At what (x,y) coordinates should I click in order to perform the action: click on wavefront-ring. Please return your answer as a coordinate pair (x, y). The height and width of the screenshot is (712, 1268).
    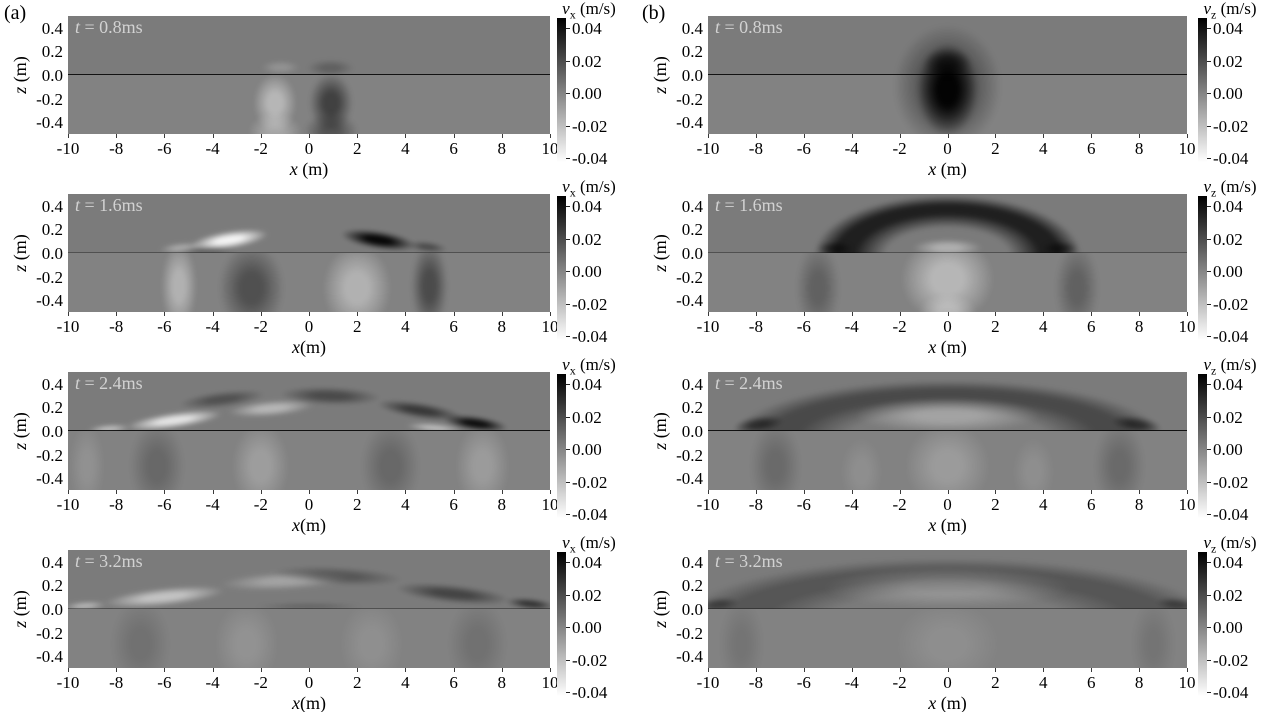
    Looking at the image, I should click on (947, 405).